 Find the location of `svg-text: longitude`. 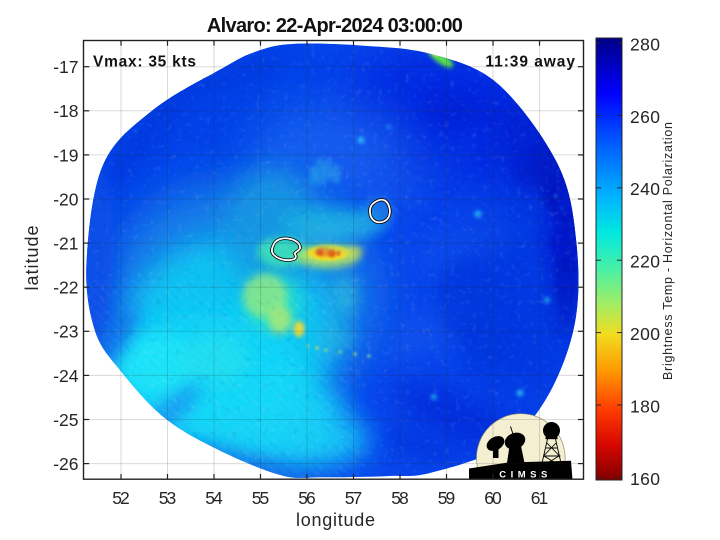

svg-text: longitude is located at coordinates (335, 520).